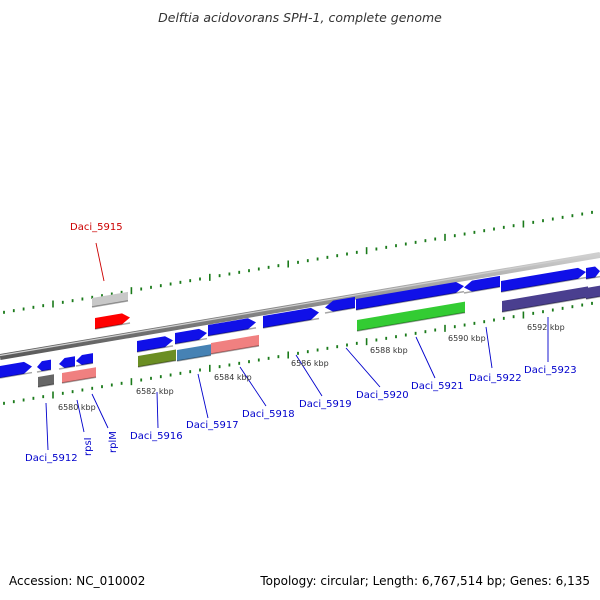 This screenshot has height=600, width=600. What do you see at coordinates (340, 310) in the screenshot?
I see `gene-block-5919-a-shadow` at bounding box center [340, 310].